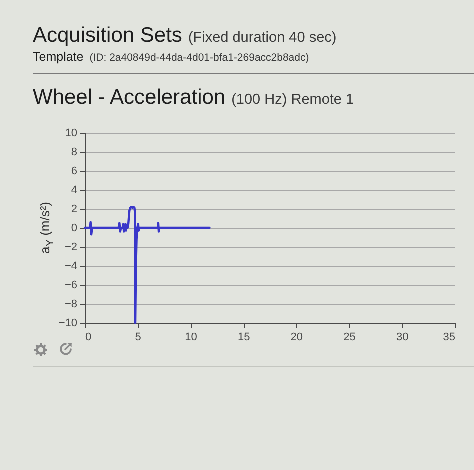  Describe the element at coordinates (191, 338) in the screenshot. I see `x-tick-label: 10` at that location.